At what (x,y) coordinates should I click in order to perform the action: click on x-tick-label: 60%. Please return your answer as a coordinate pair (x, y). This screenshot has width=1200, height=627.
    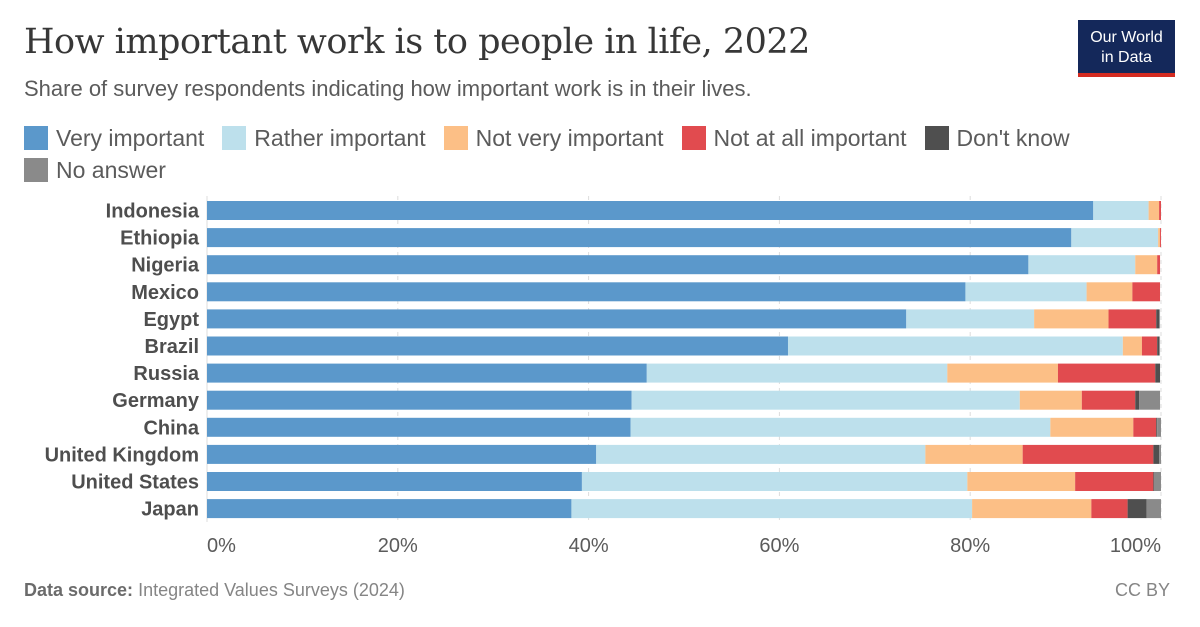
    Looking at the image, I should click on (779, 546).